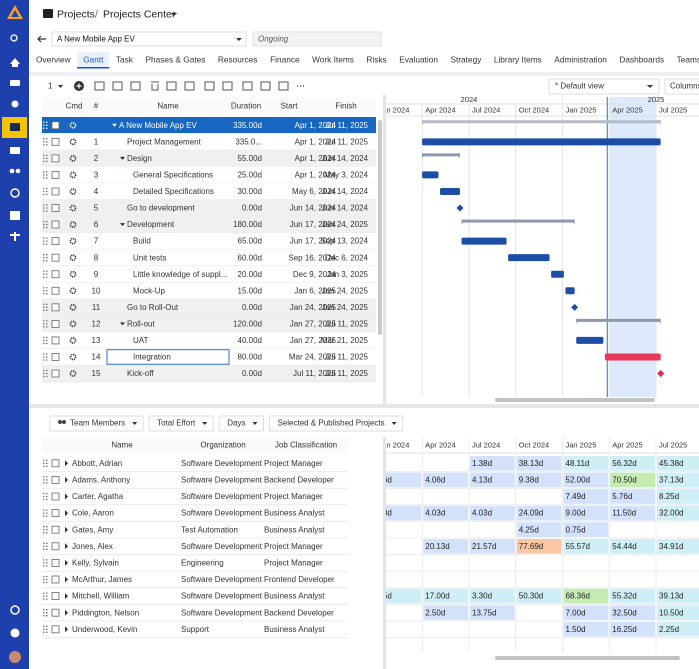 The width and height of the screenshot is (699, 669). What do you see at coordinates (684, 86) in the screenshot?
I see `columns-label: Columns` at bounding box center [684, 86].